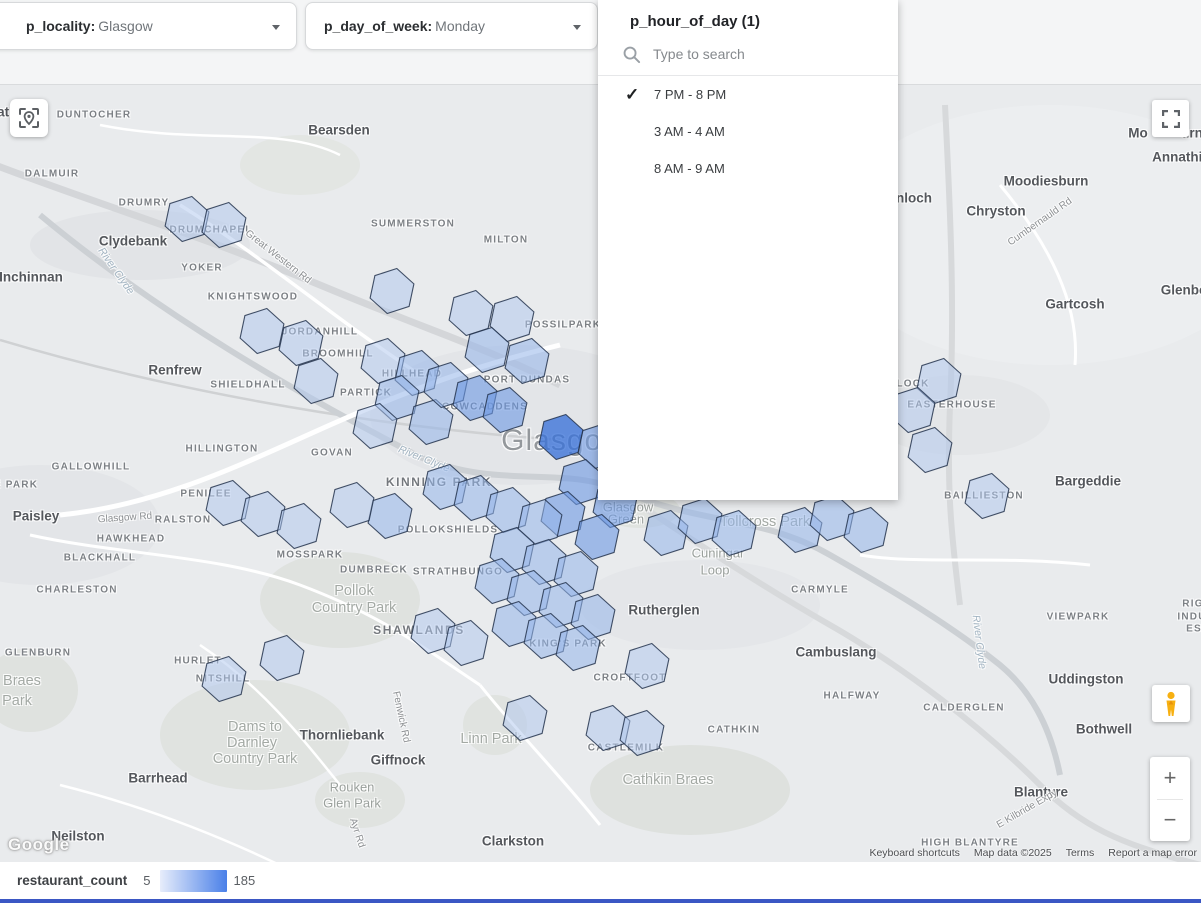 This screenshot has height=903, width=1201. Describe the element at coordinates (689, 131) in the screenshot. I see `dropdown-option-label: 3 AM - 4 AM` at that location.